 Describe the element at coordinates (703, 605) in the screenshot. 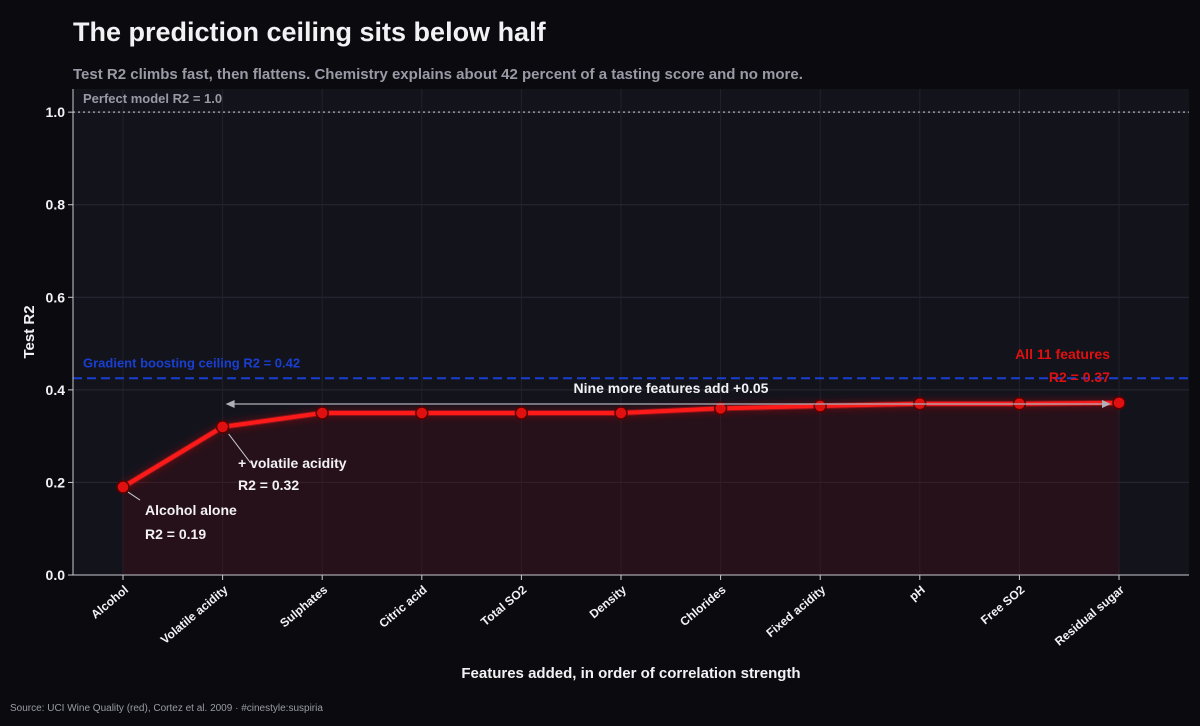

I see `x-tick-label: Chlorides` at that location.